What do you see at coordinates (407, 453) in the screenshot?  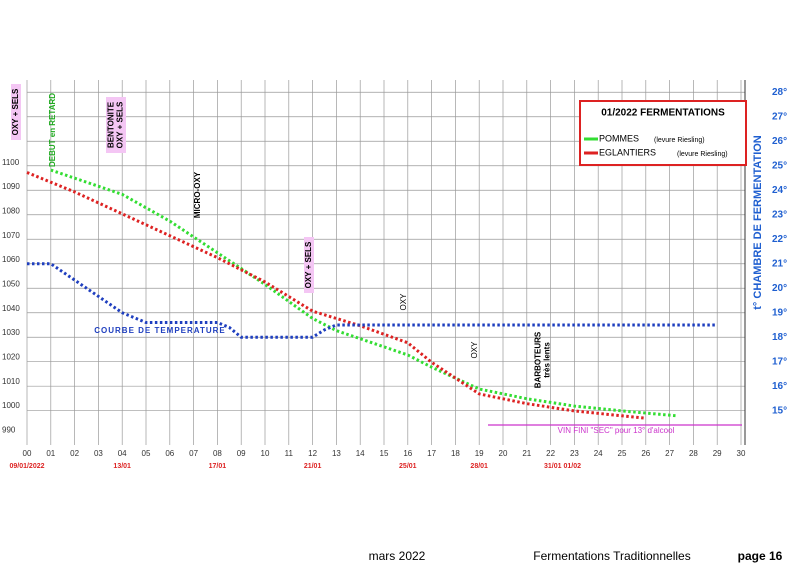 I see `x-tick-label: 16` at bounding box center [407, 453].